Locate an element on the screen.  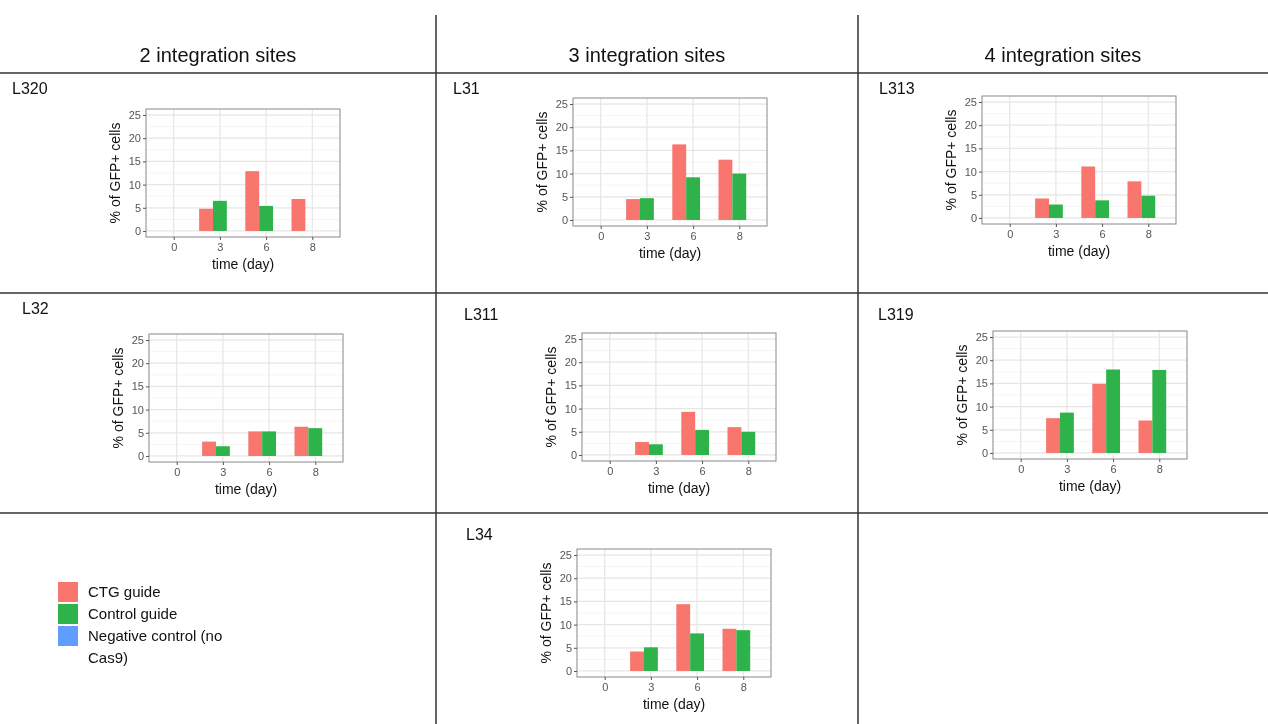
legend-label: Negative control (no Cas9) is located at coordinates (155, 646).